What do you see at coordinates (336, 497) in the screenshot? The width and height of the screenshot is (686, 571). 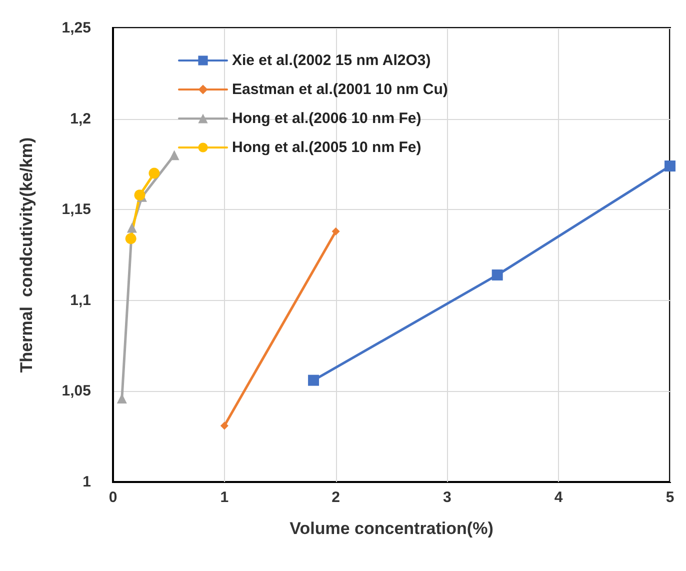 I see `x-tick-label: 2` at bounding box center [336, 497].